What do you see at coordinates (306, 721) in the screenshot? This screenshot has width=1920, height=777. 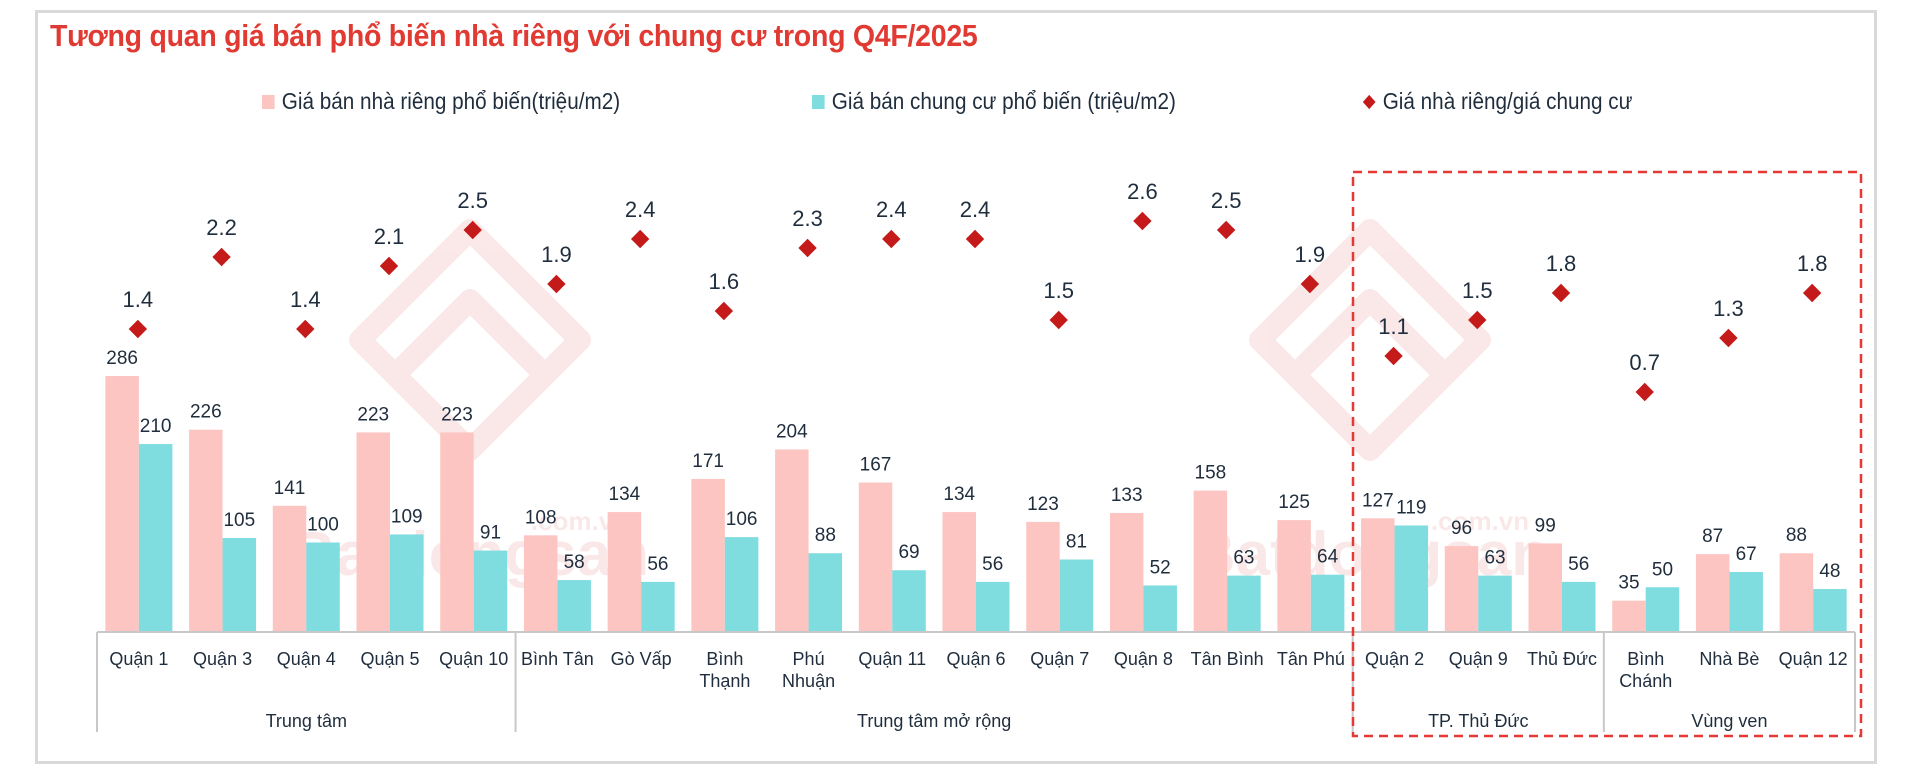 I see `group-label: Trung tâm` at bounding box center [306, 721].